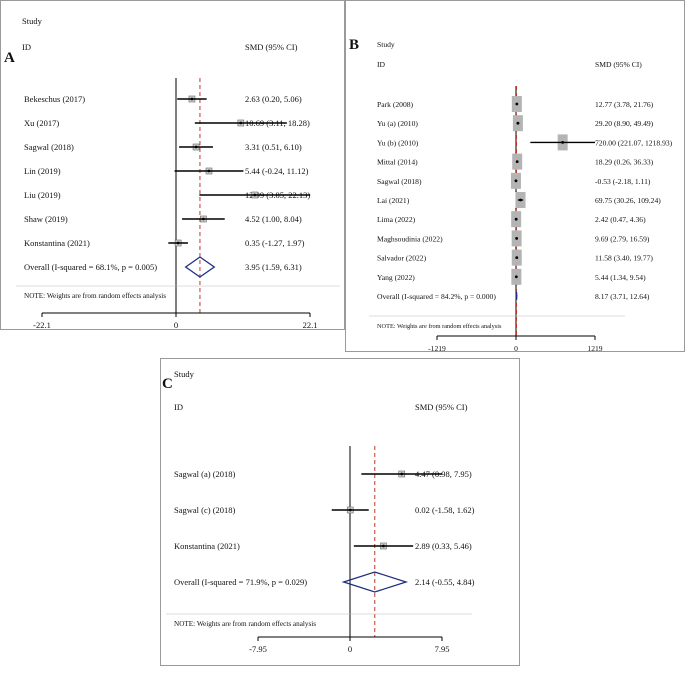 This screenshot has height=679, width=685. What do you see at coordinates (42, 171) in the screenshot?
I see `study-label: Lin (2019)` at bounding box center [42, 171].